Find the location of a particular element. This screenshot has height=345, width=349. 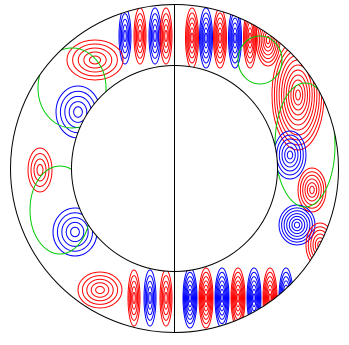

contour-cell-right-top is located at coordinates (268, 40).